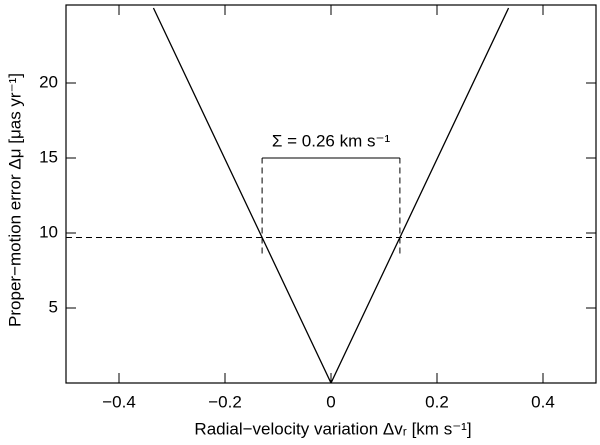 Image resolution: width=600 pixels, height=445 pixels. What do you see at coordinates (119, 401) in the screenshot?
I see `x-tick-label: −0.4` at bounding box center [119, 401].